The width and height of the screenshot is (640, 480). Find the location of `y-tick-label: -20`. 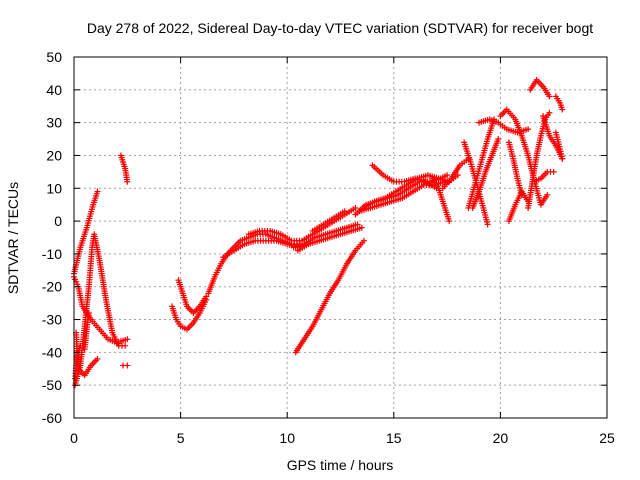

y-tick-label: -20 is located at coordinates (52, 287).